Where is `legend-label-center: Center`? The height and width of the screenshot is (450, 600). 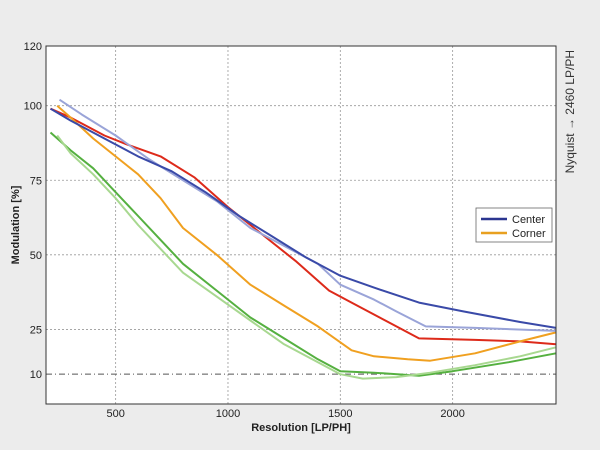
legend-label-center: Center is located at coordinates (528, 220).